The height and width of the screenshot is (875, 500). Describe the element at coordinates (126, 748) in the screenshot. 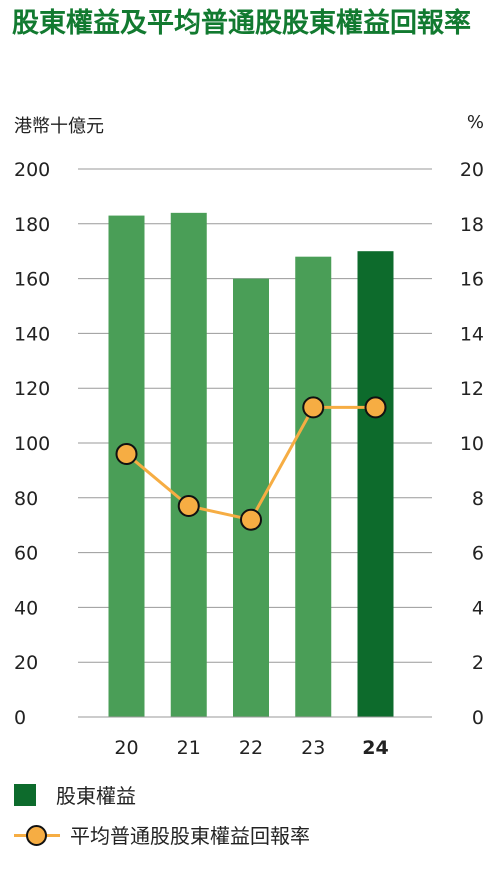

I see `x-tick-label: 20` at that location.